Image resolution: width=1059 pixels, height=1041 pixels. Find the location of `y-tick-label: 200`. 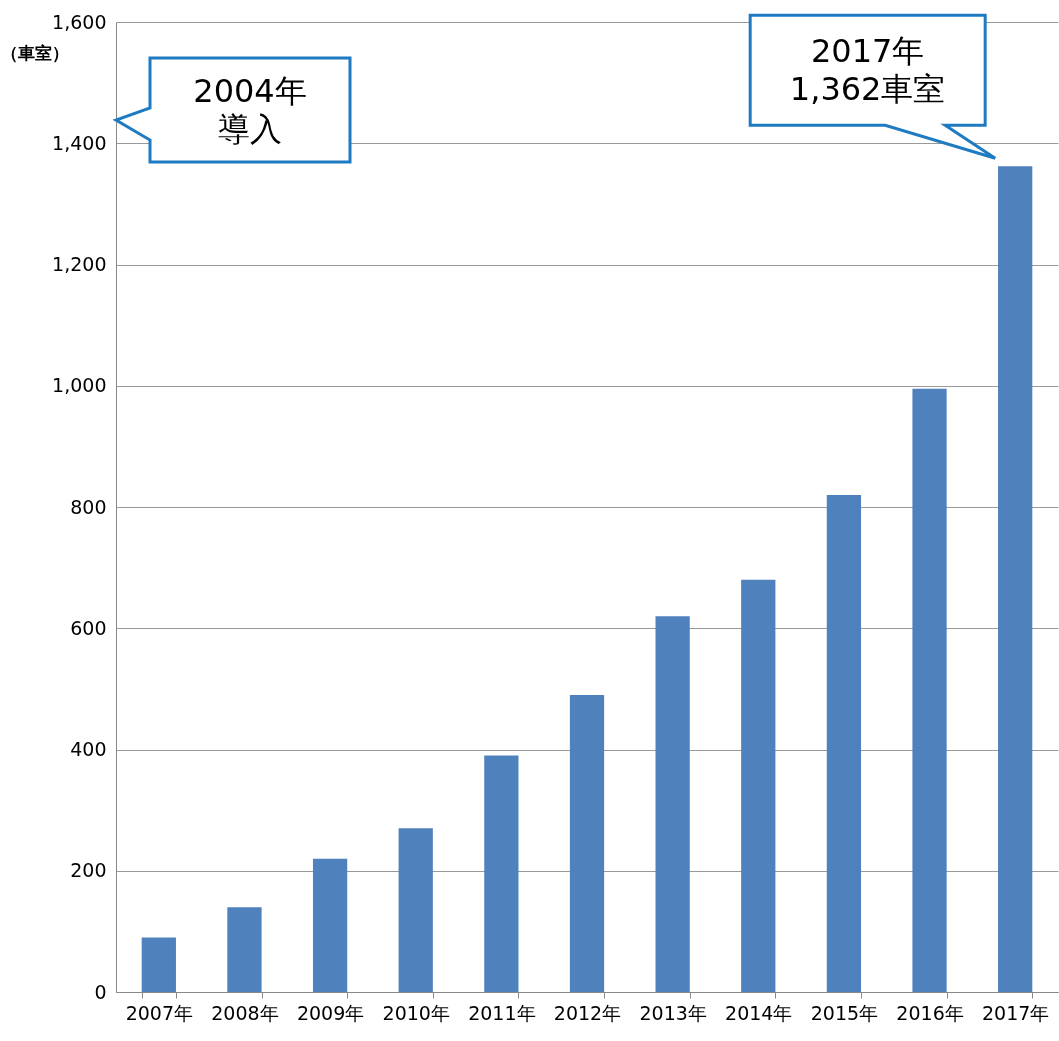

y-tick-label: 200 is located at coordinates (88, 870).